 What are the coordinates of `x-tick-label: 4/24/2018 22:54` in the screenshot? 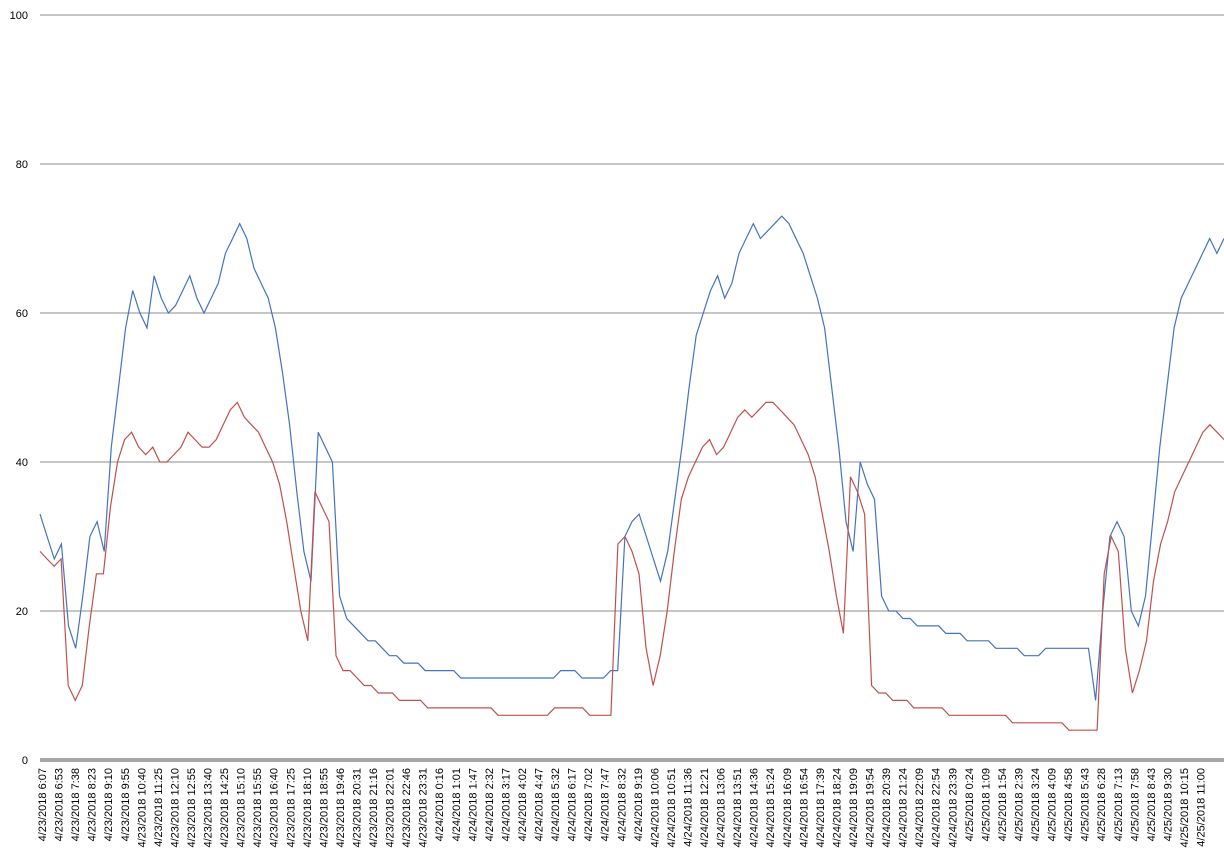 It's located at (937, 808).